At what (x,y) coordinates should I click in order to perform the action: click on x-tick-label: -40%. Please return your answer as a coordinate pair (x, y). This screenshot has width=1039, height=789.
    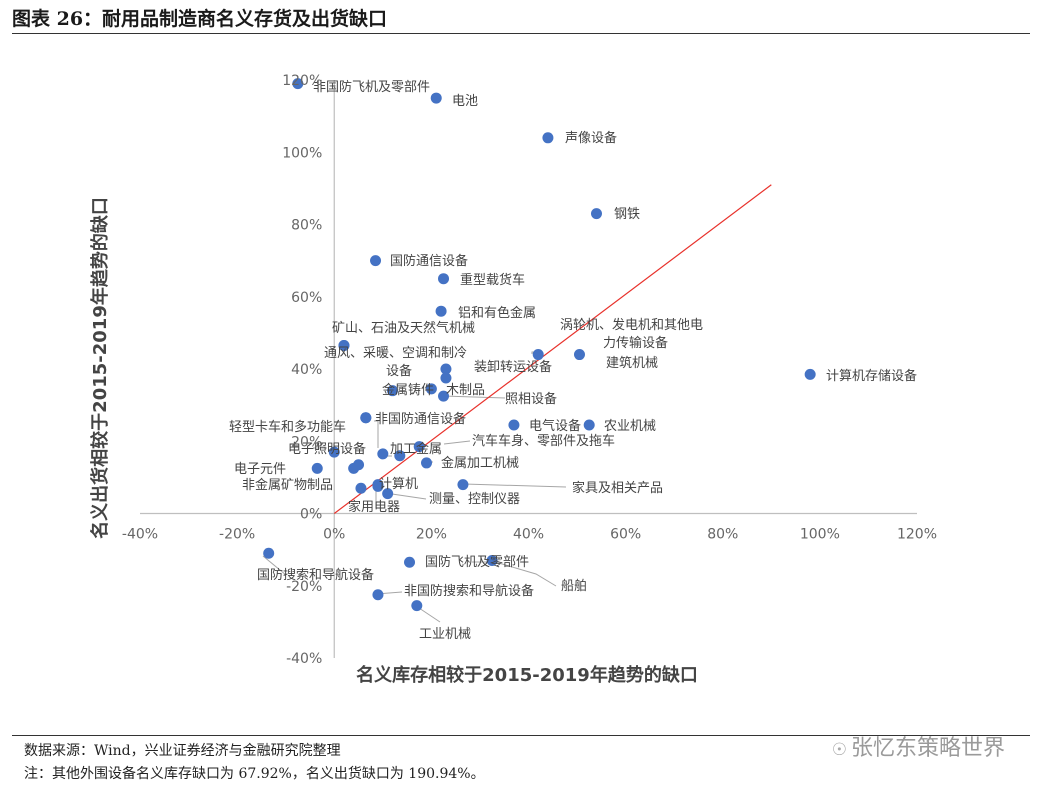
    Looking at the image, I should click on (140, 535).